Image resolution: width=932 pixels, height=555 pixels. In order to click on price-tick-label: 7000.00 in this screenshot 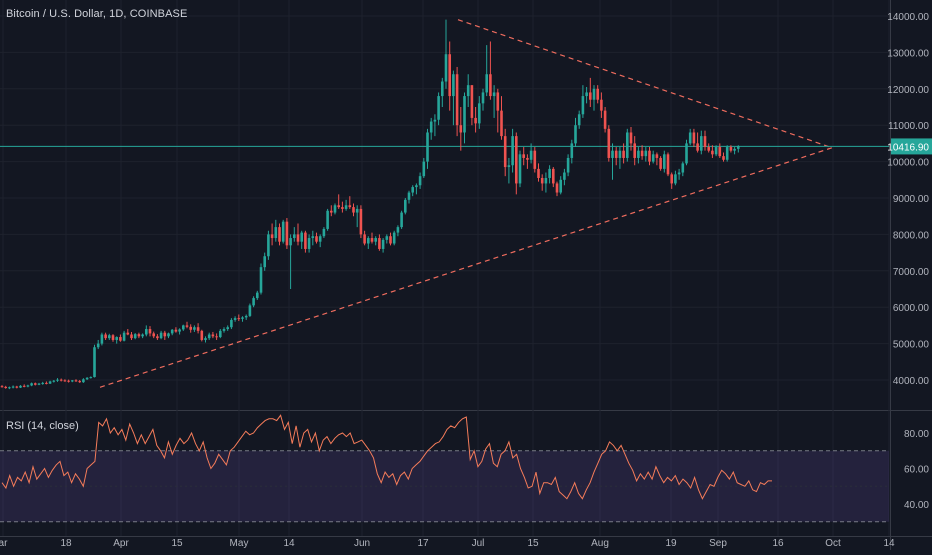, I will do `click(911, 272)`.